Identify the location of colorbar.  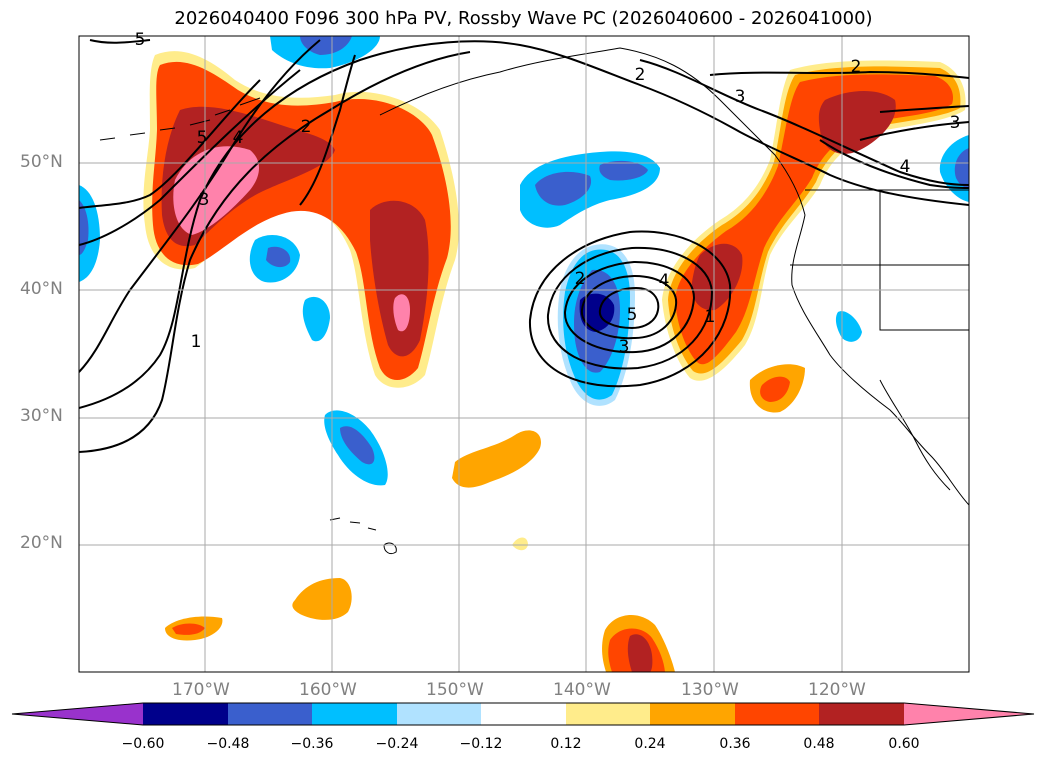
(523, 714).